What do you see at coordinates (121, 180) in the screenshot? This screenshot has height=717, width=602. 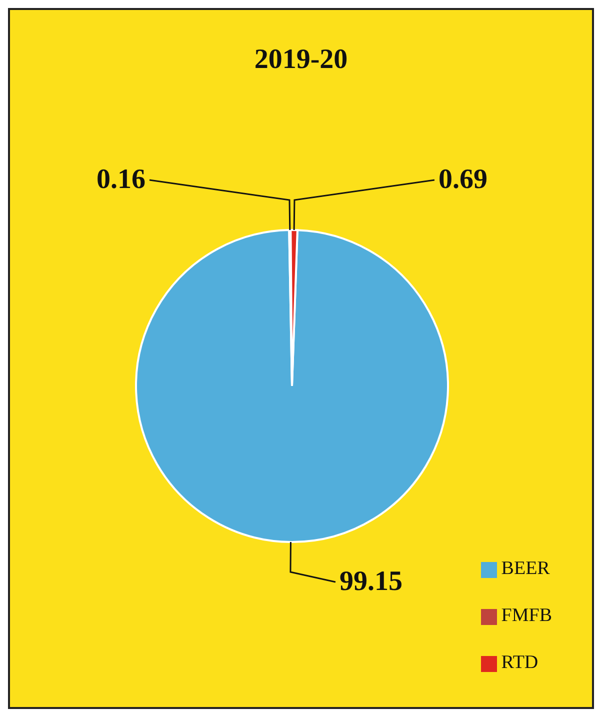 I see `data-label: 0.16` at bounding box center [121, 180].